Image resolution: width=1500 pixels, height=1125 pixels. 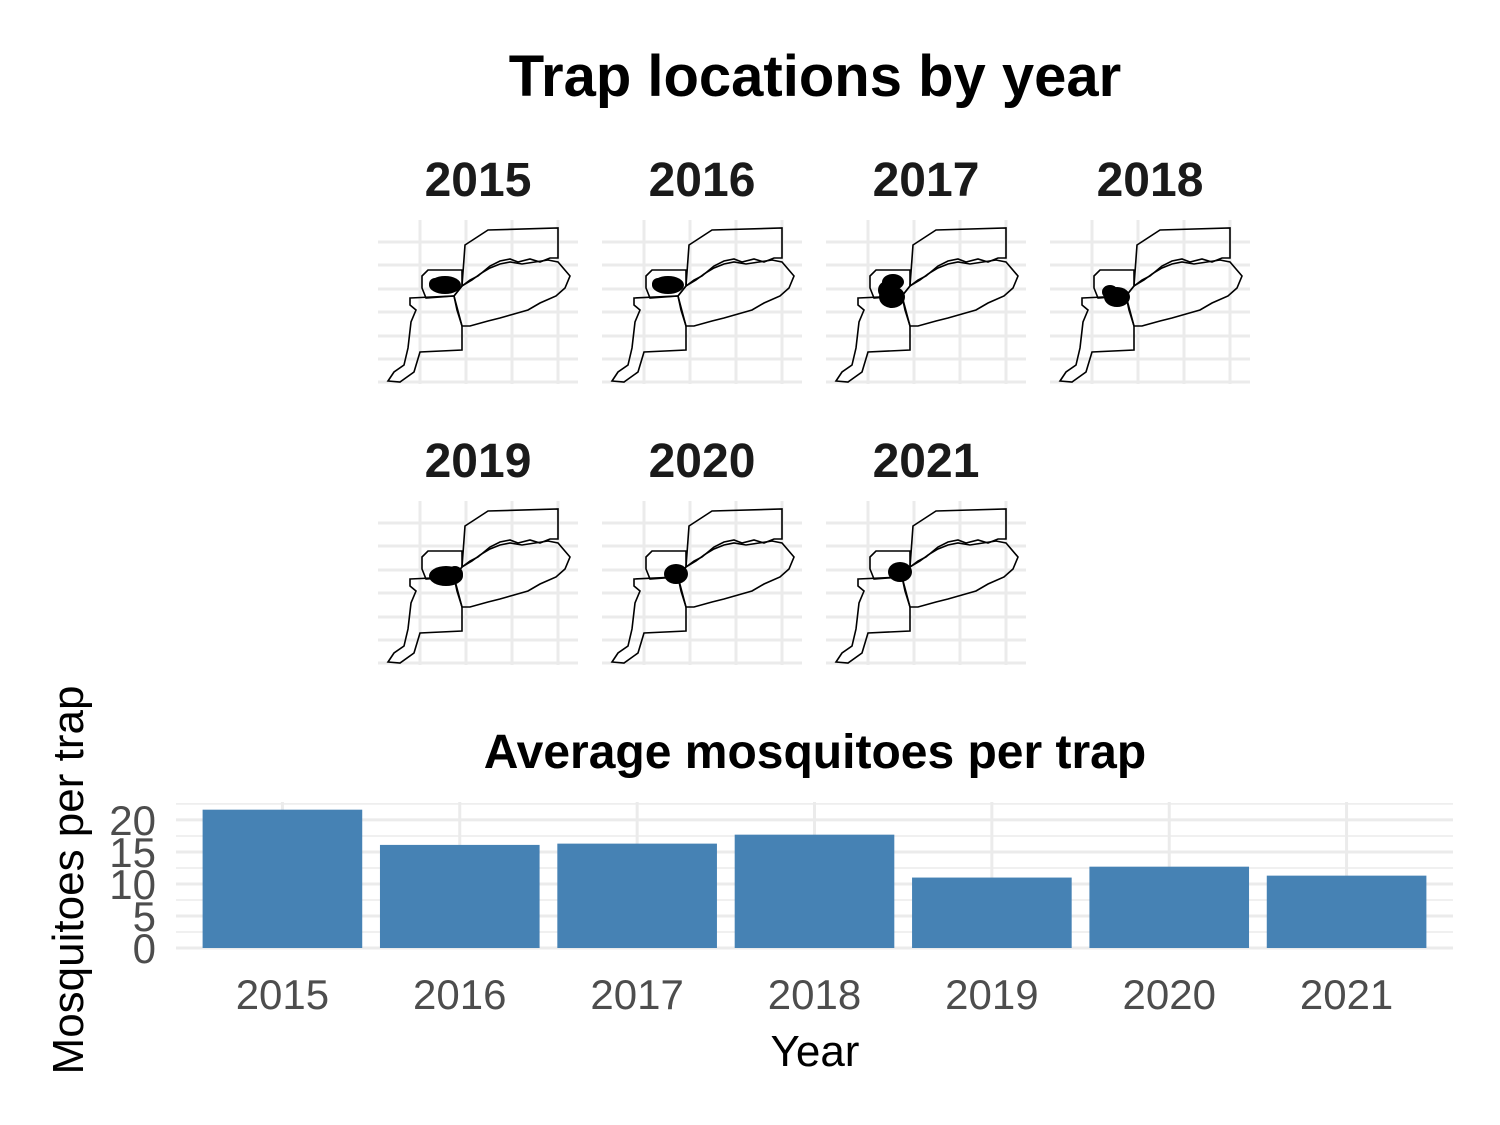 What do you see at coordinates (282, 994) in the screenshot?
I see `x-tick-label: 2015` at bounding box center [282, 994].